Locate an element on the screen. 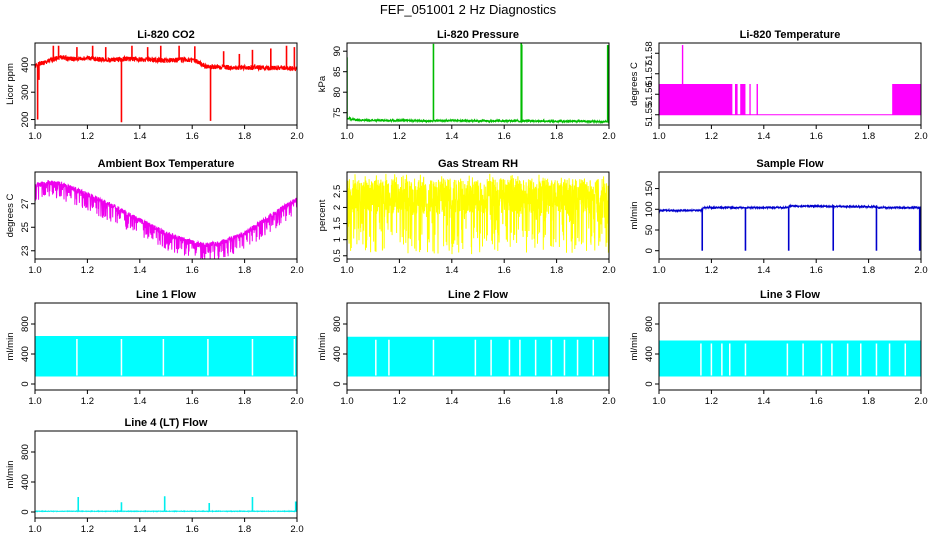 This screenshot has height=545, width=936. ytick-label-line2-1: 400 is located at coordinates (337, 354).